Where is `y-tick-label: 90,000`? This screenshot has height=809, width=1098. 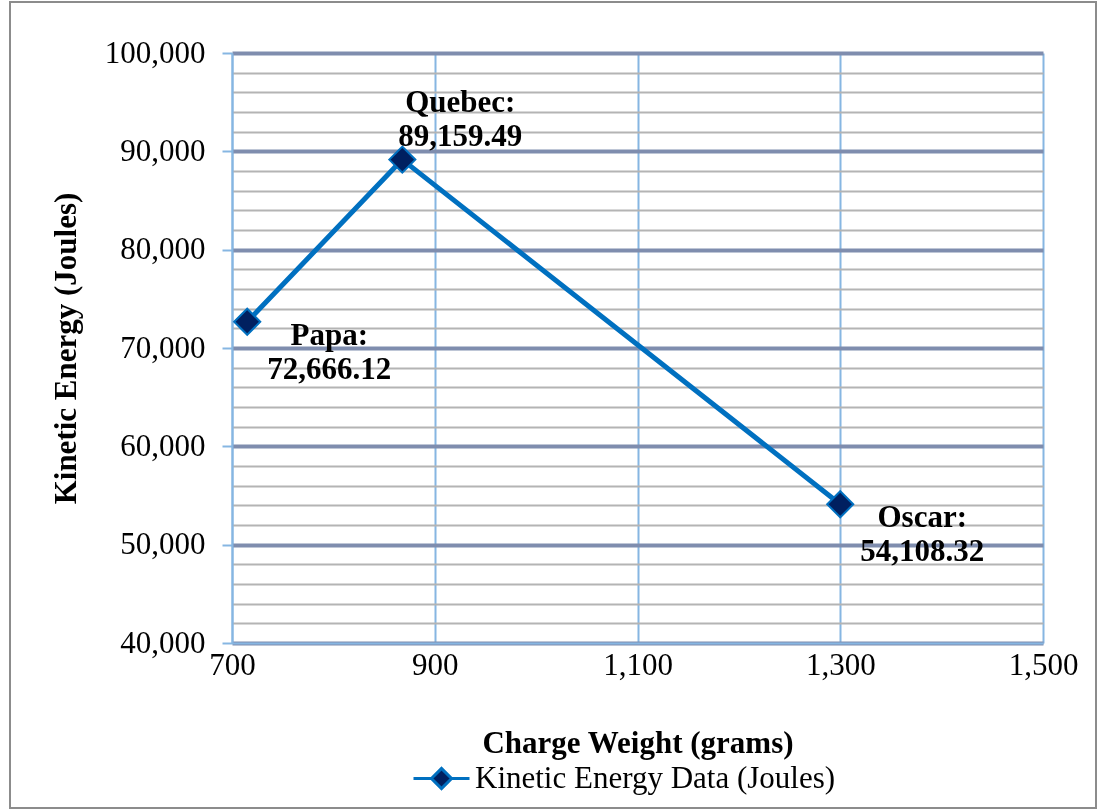 y-tick-label: 90,000 is located at coordinates (163, 150).